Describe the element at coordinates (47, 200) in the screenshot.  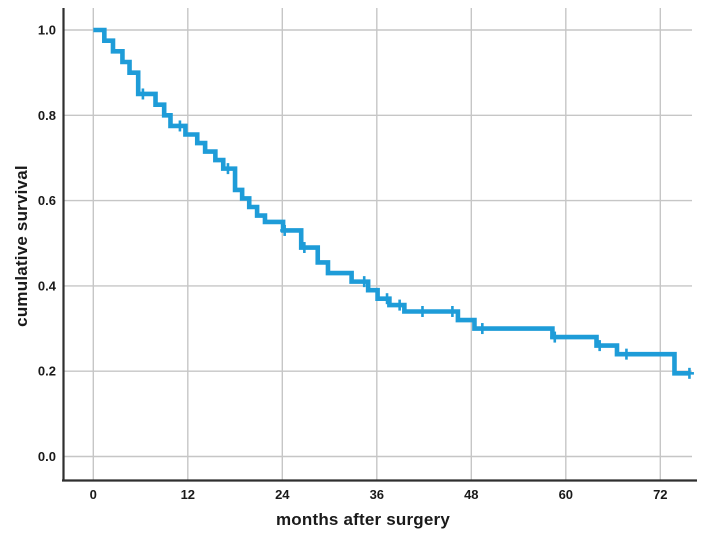
I see `y-tick-label: 0.6` at that location.